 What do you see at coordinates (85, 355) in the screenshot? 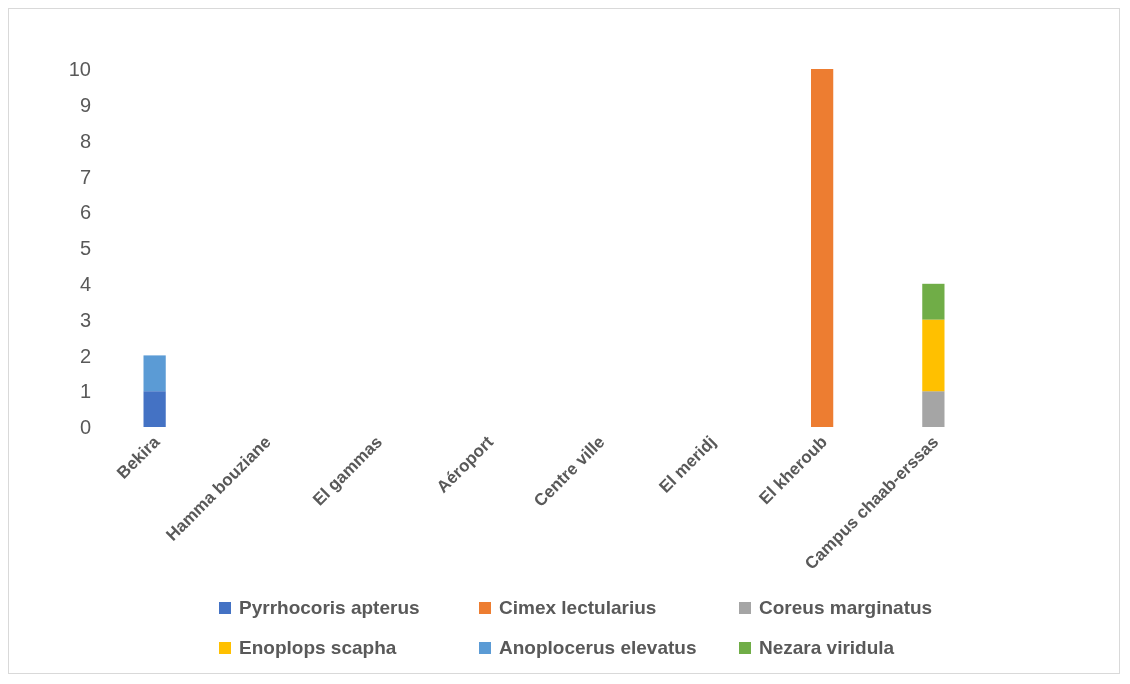
I see `y-tick-label: 2` at bounding box center [85, 355].